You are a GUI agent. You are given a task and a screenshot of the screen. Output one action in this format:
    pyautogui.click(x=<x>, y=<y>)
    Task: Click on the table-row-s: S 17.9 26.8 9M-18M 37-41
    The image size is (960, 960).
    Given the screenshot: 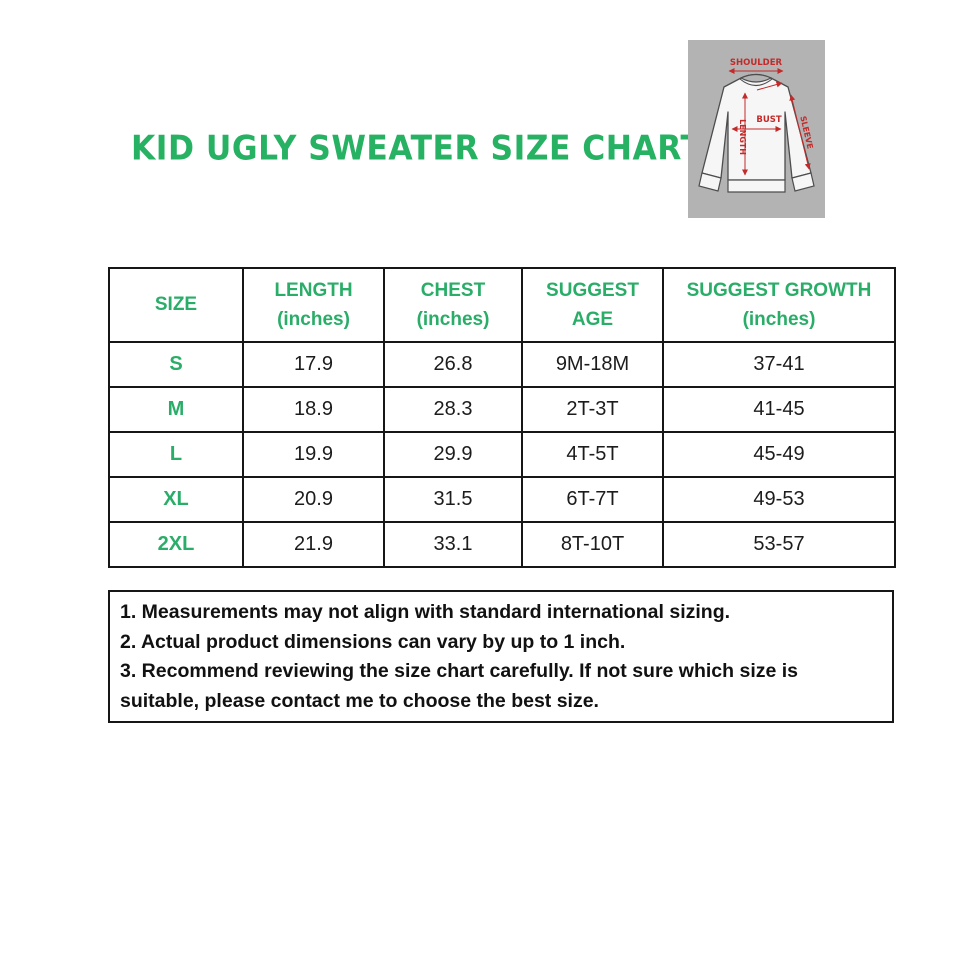 What is the action you would take?
    pyautogui.click(x=502, y=364)
    